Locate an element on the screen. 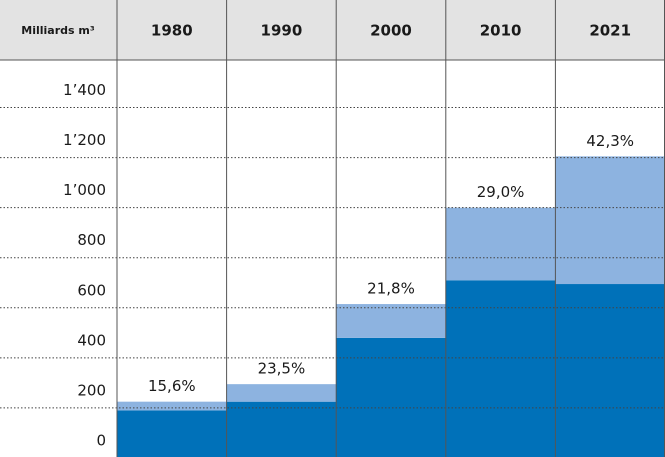 The height and width of the screenshot is (457, 665). y-tick-label: 200 is located at coordinates (91, 390).